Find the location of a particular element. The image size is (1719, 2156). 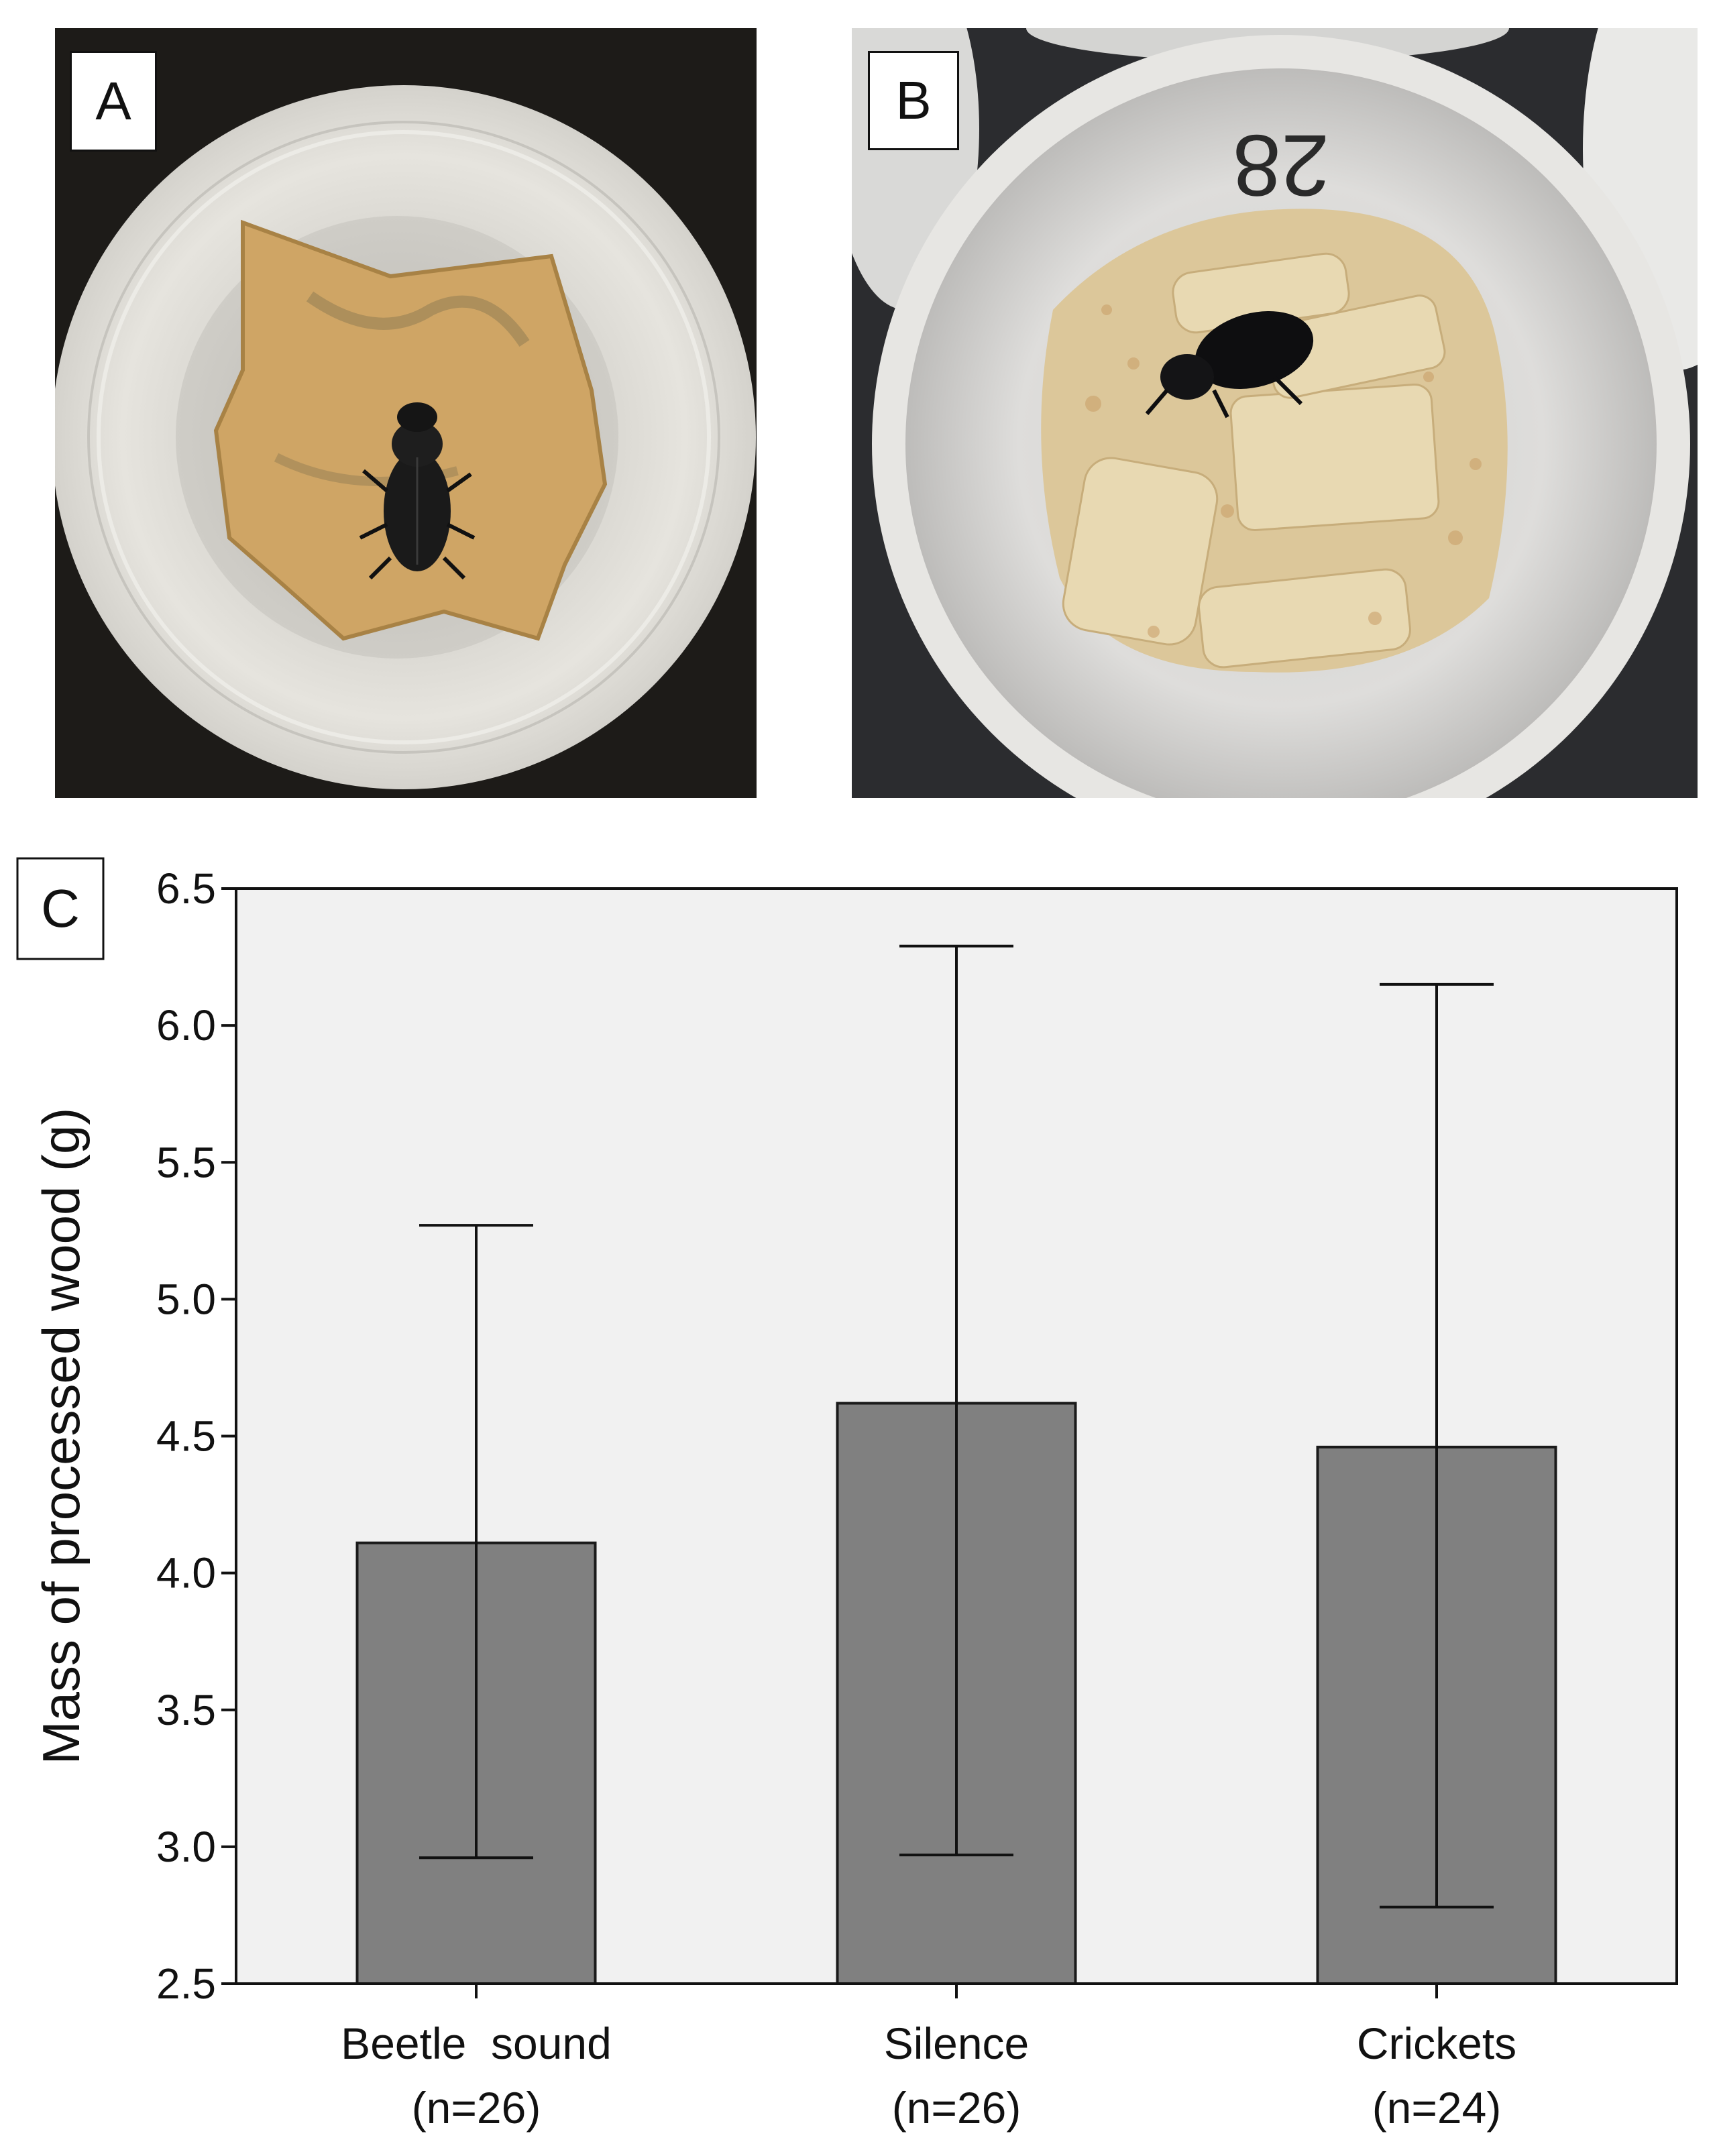

panel-c-label: C is located at coordinates (60, 908).